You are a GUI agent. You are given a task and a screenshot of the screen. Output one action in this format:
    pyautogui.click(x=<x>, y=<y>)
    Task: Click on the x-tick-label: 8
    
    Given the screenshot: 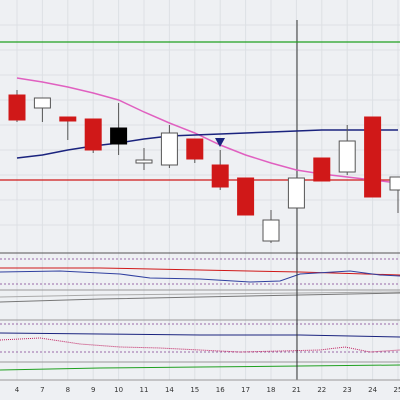 What is the action you would take?
    pyautogui.click(x=68, y=390)
    